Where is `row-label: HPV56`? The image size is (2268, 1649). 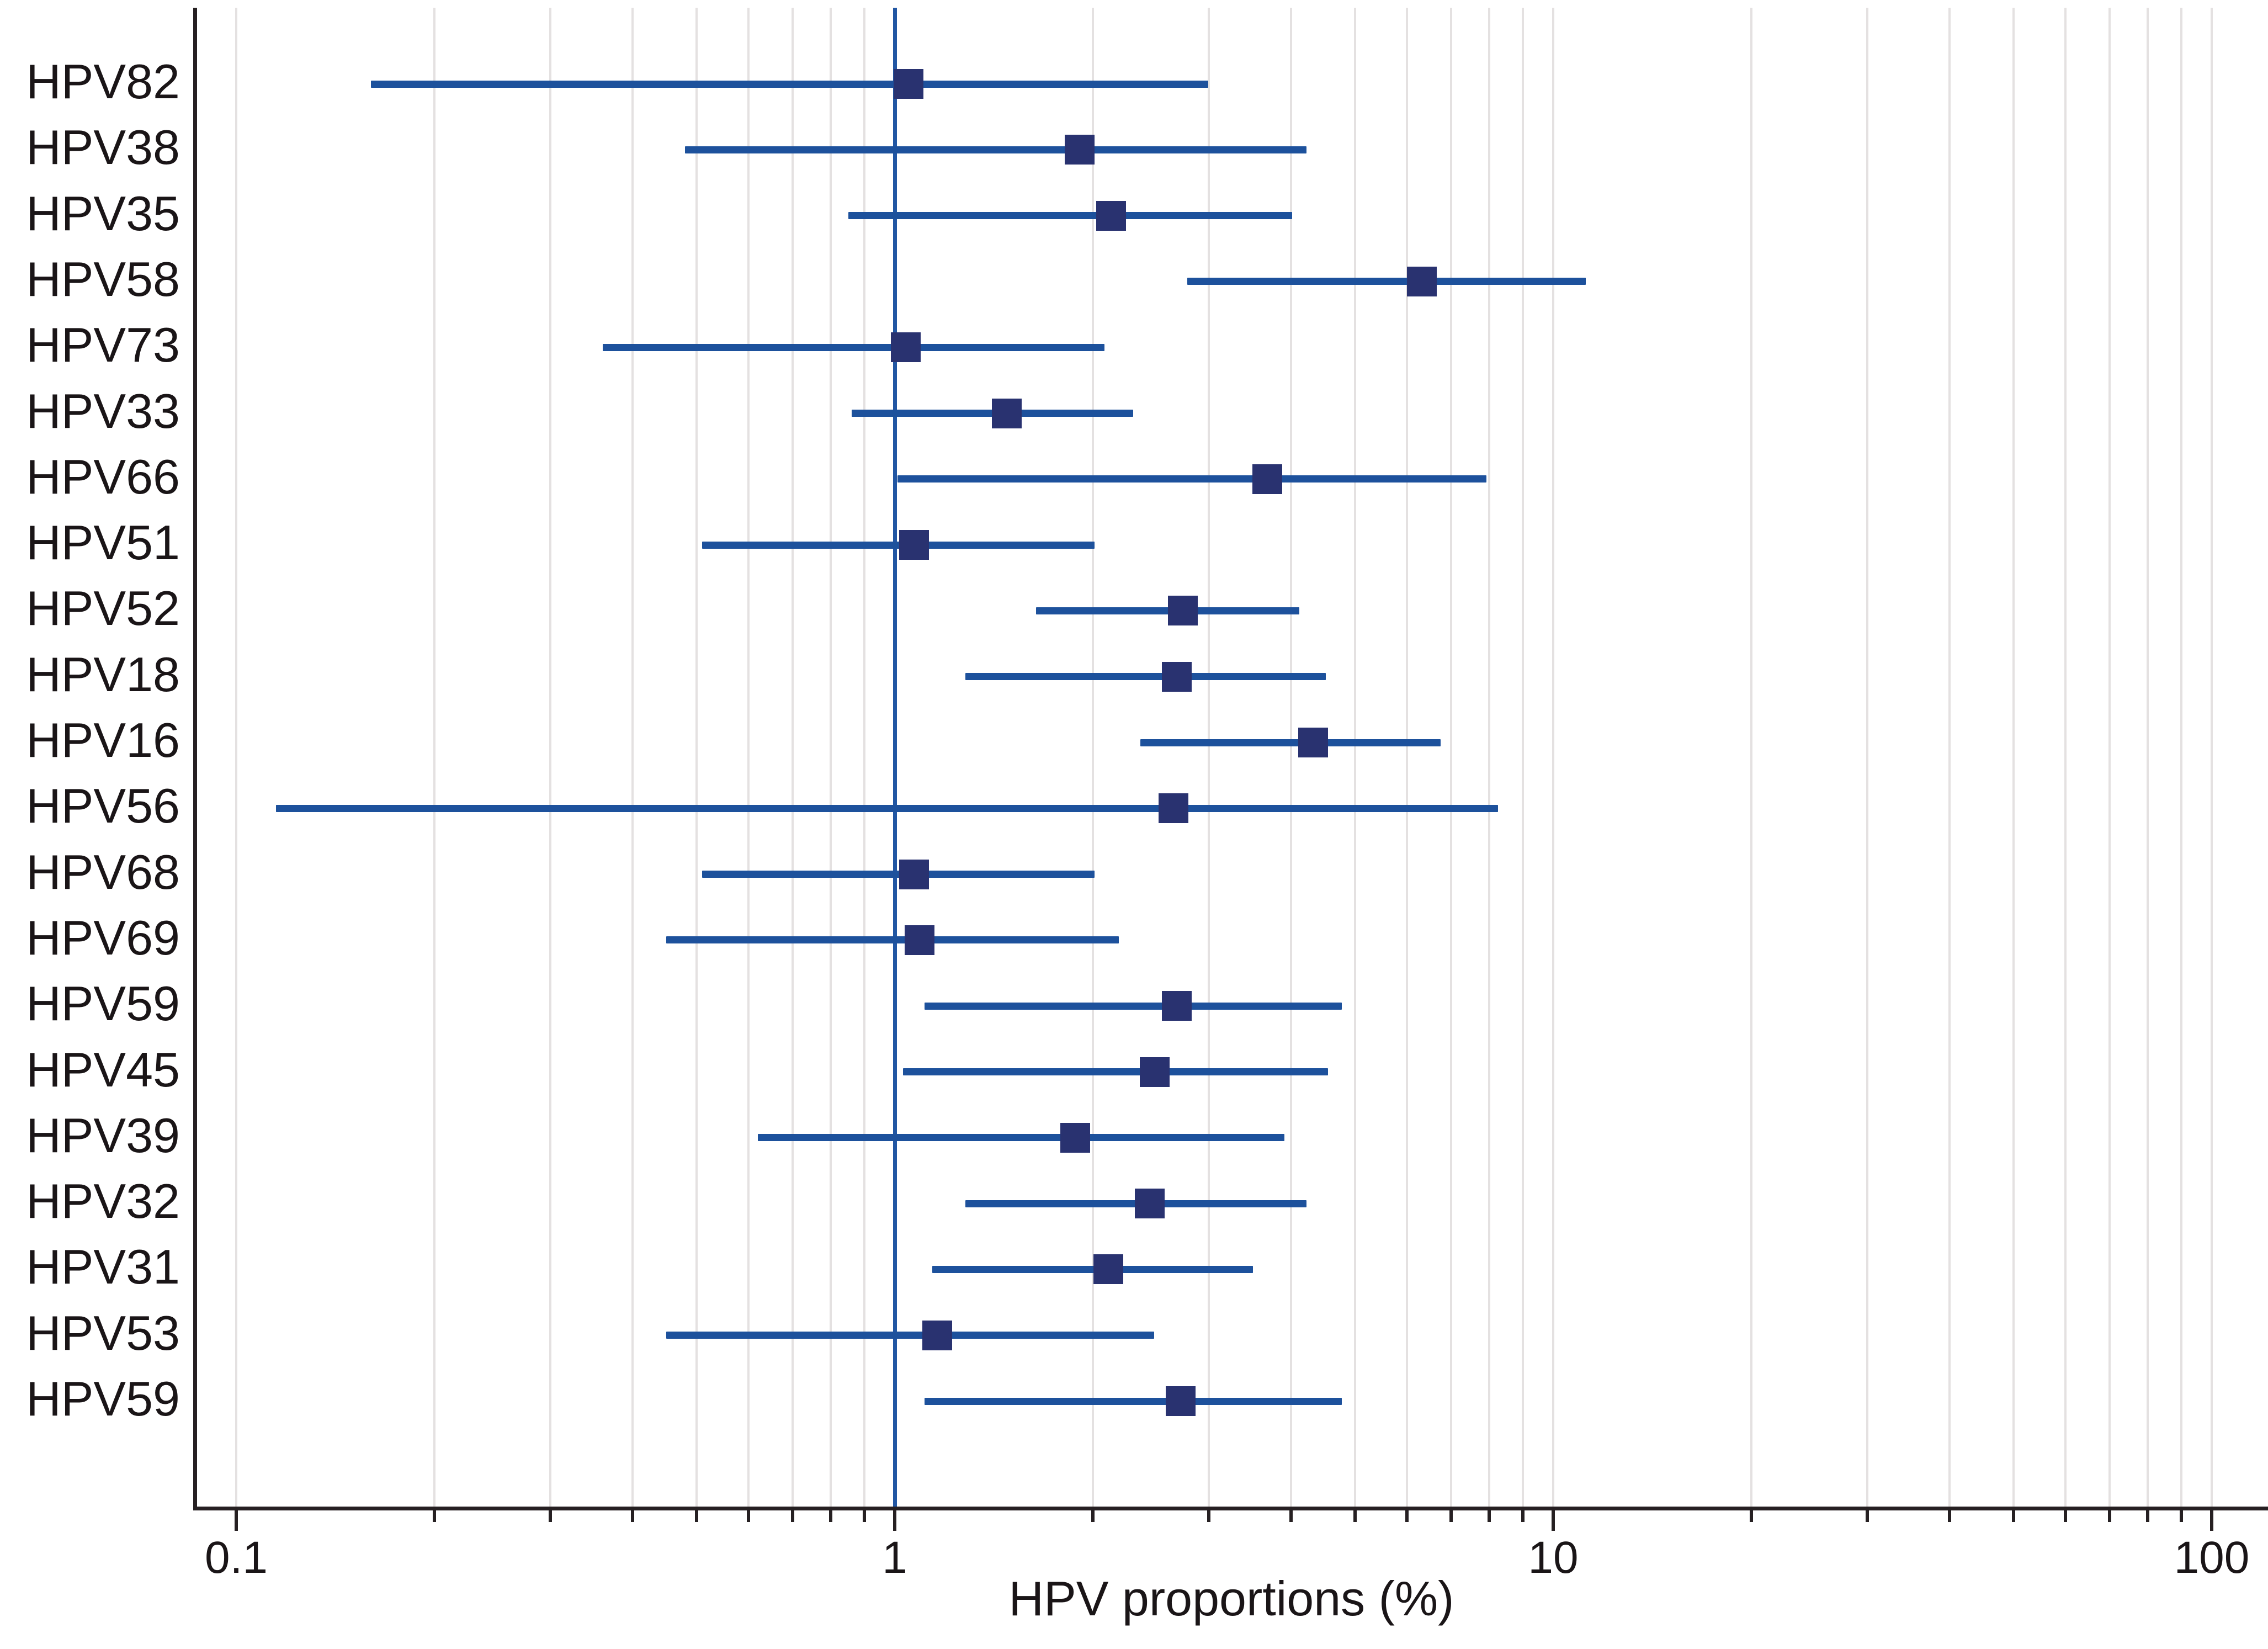
row-label: HPV56 is located at coordinates (103, 805).